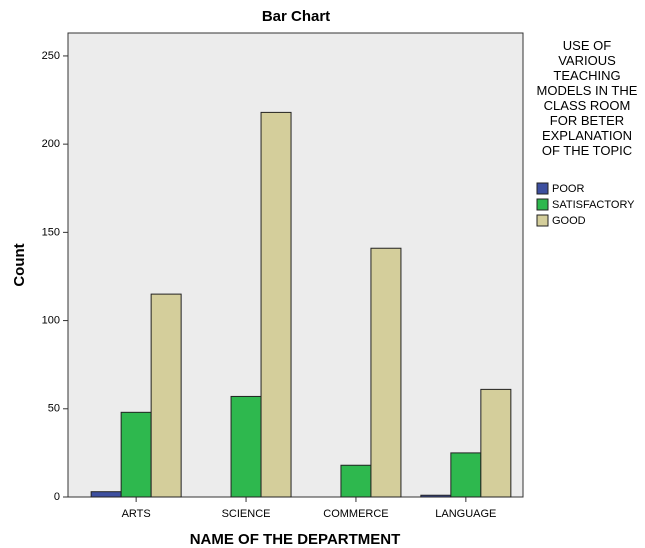 This screenshot has width=645, height=548. What do you see at coordinates (57, 497) in the screenshot?
I see `y-tick-label: 0` at bounding box center [57, 497].